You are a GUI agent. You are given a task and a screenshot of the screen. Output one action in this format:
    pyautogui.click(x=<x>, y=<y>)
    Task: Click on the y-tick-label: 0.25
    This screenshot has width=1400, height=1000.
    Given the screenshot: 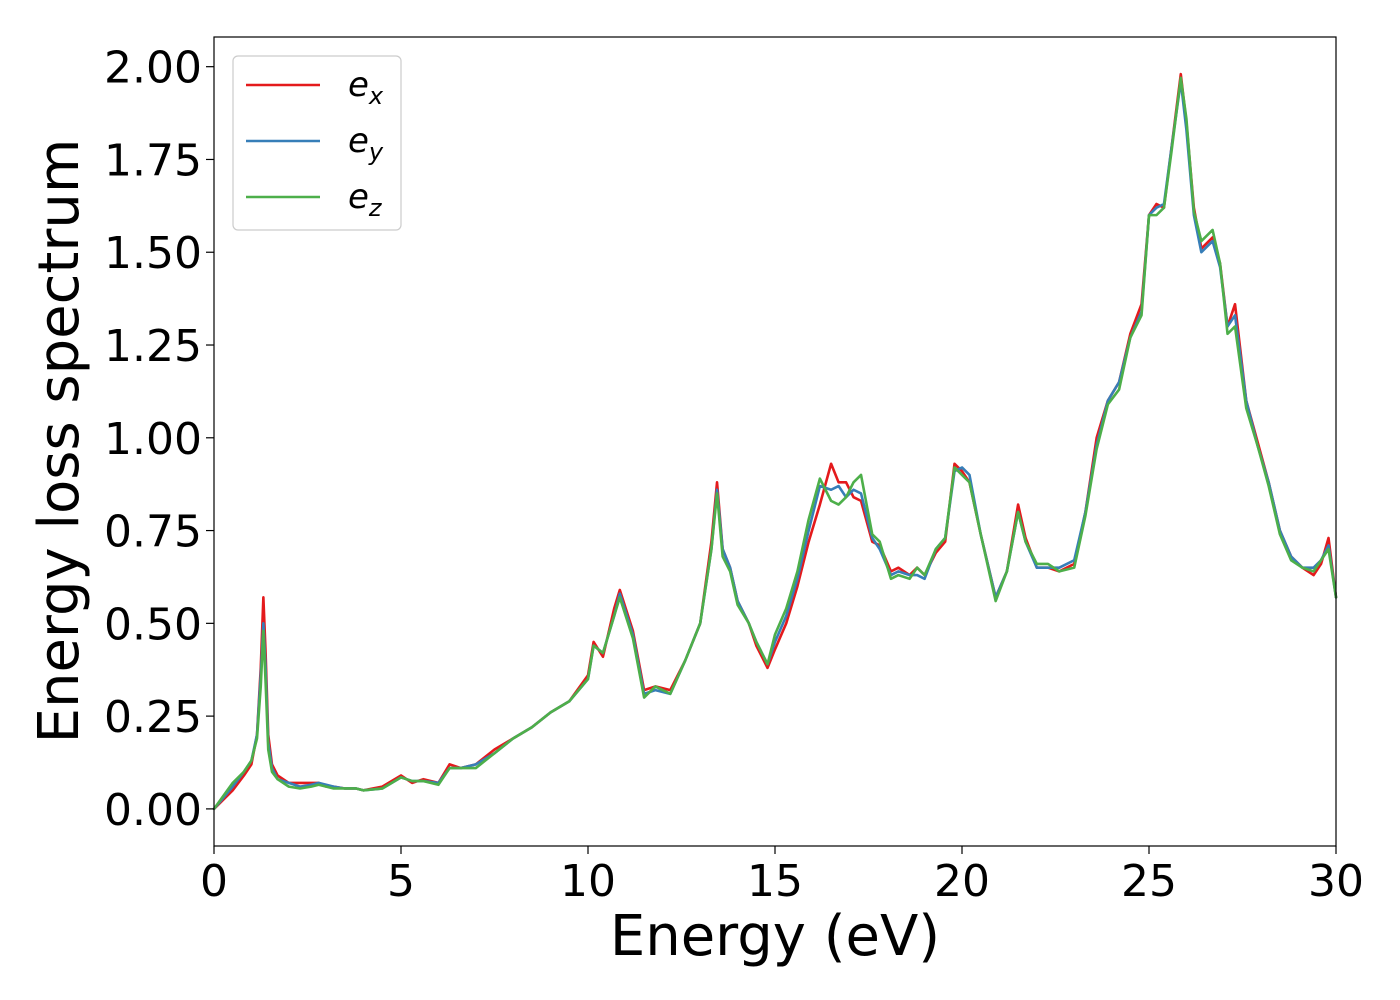 What is the action you would take?
    pyautogui.click(x=153, y=717)
    